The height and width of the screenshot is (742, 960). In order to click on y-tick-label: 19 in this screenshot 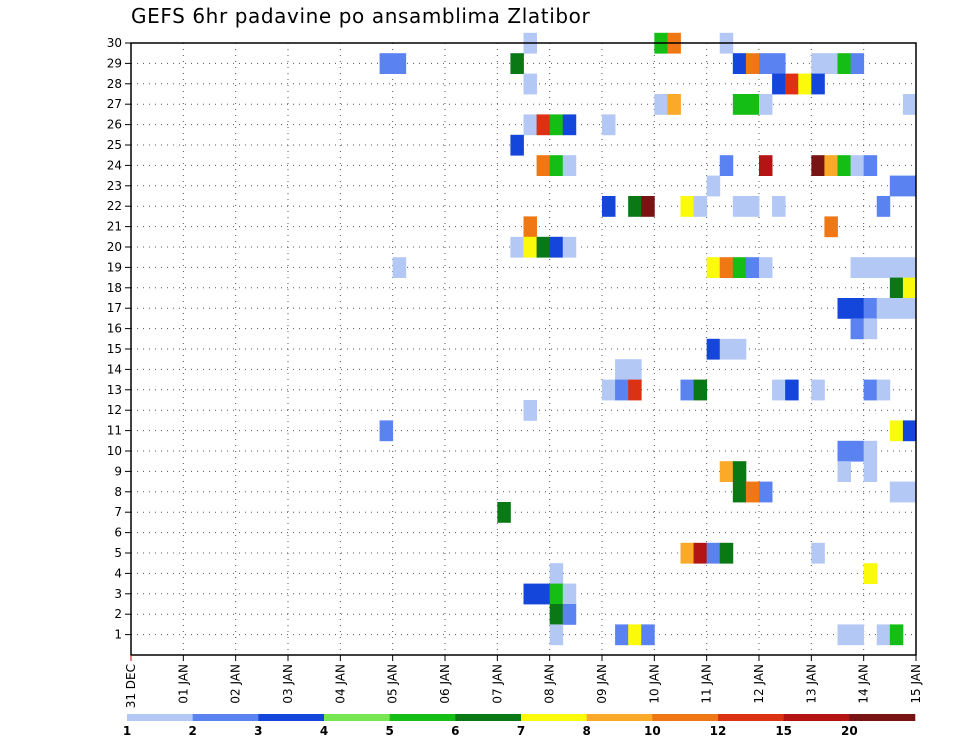, I will do `click(114, 267)`.